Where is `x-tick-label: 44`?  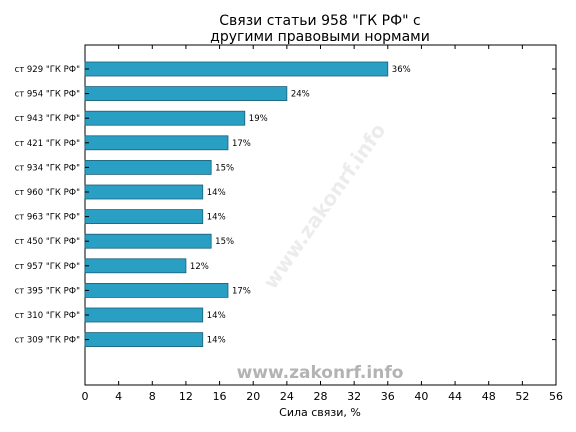
x-tick-label: 44 is located at coordinates (455, 396).